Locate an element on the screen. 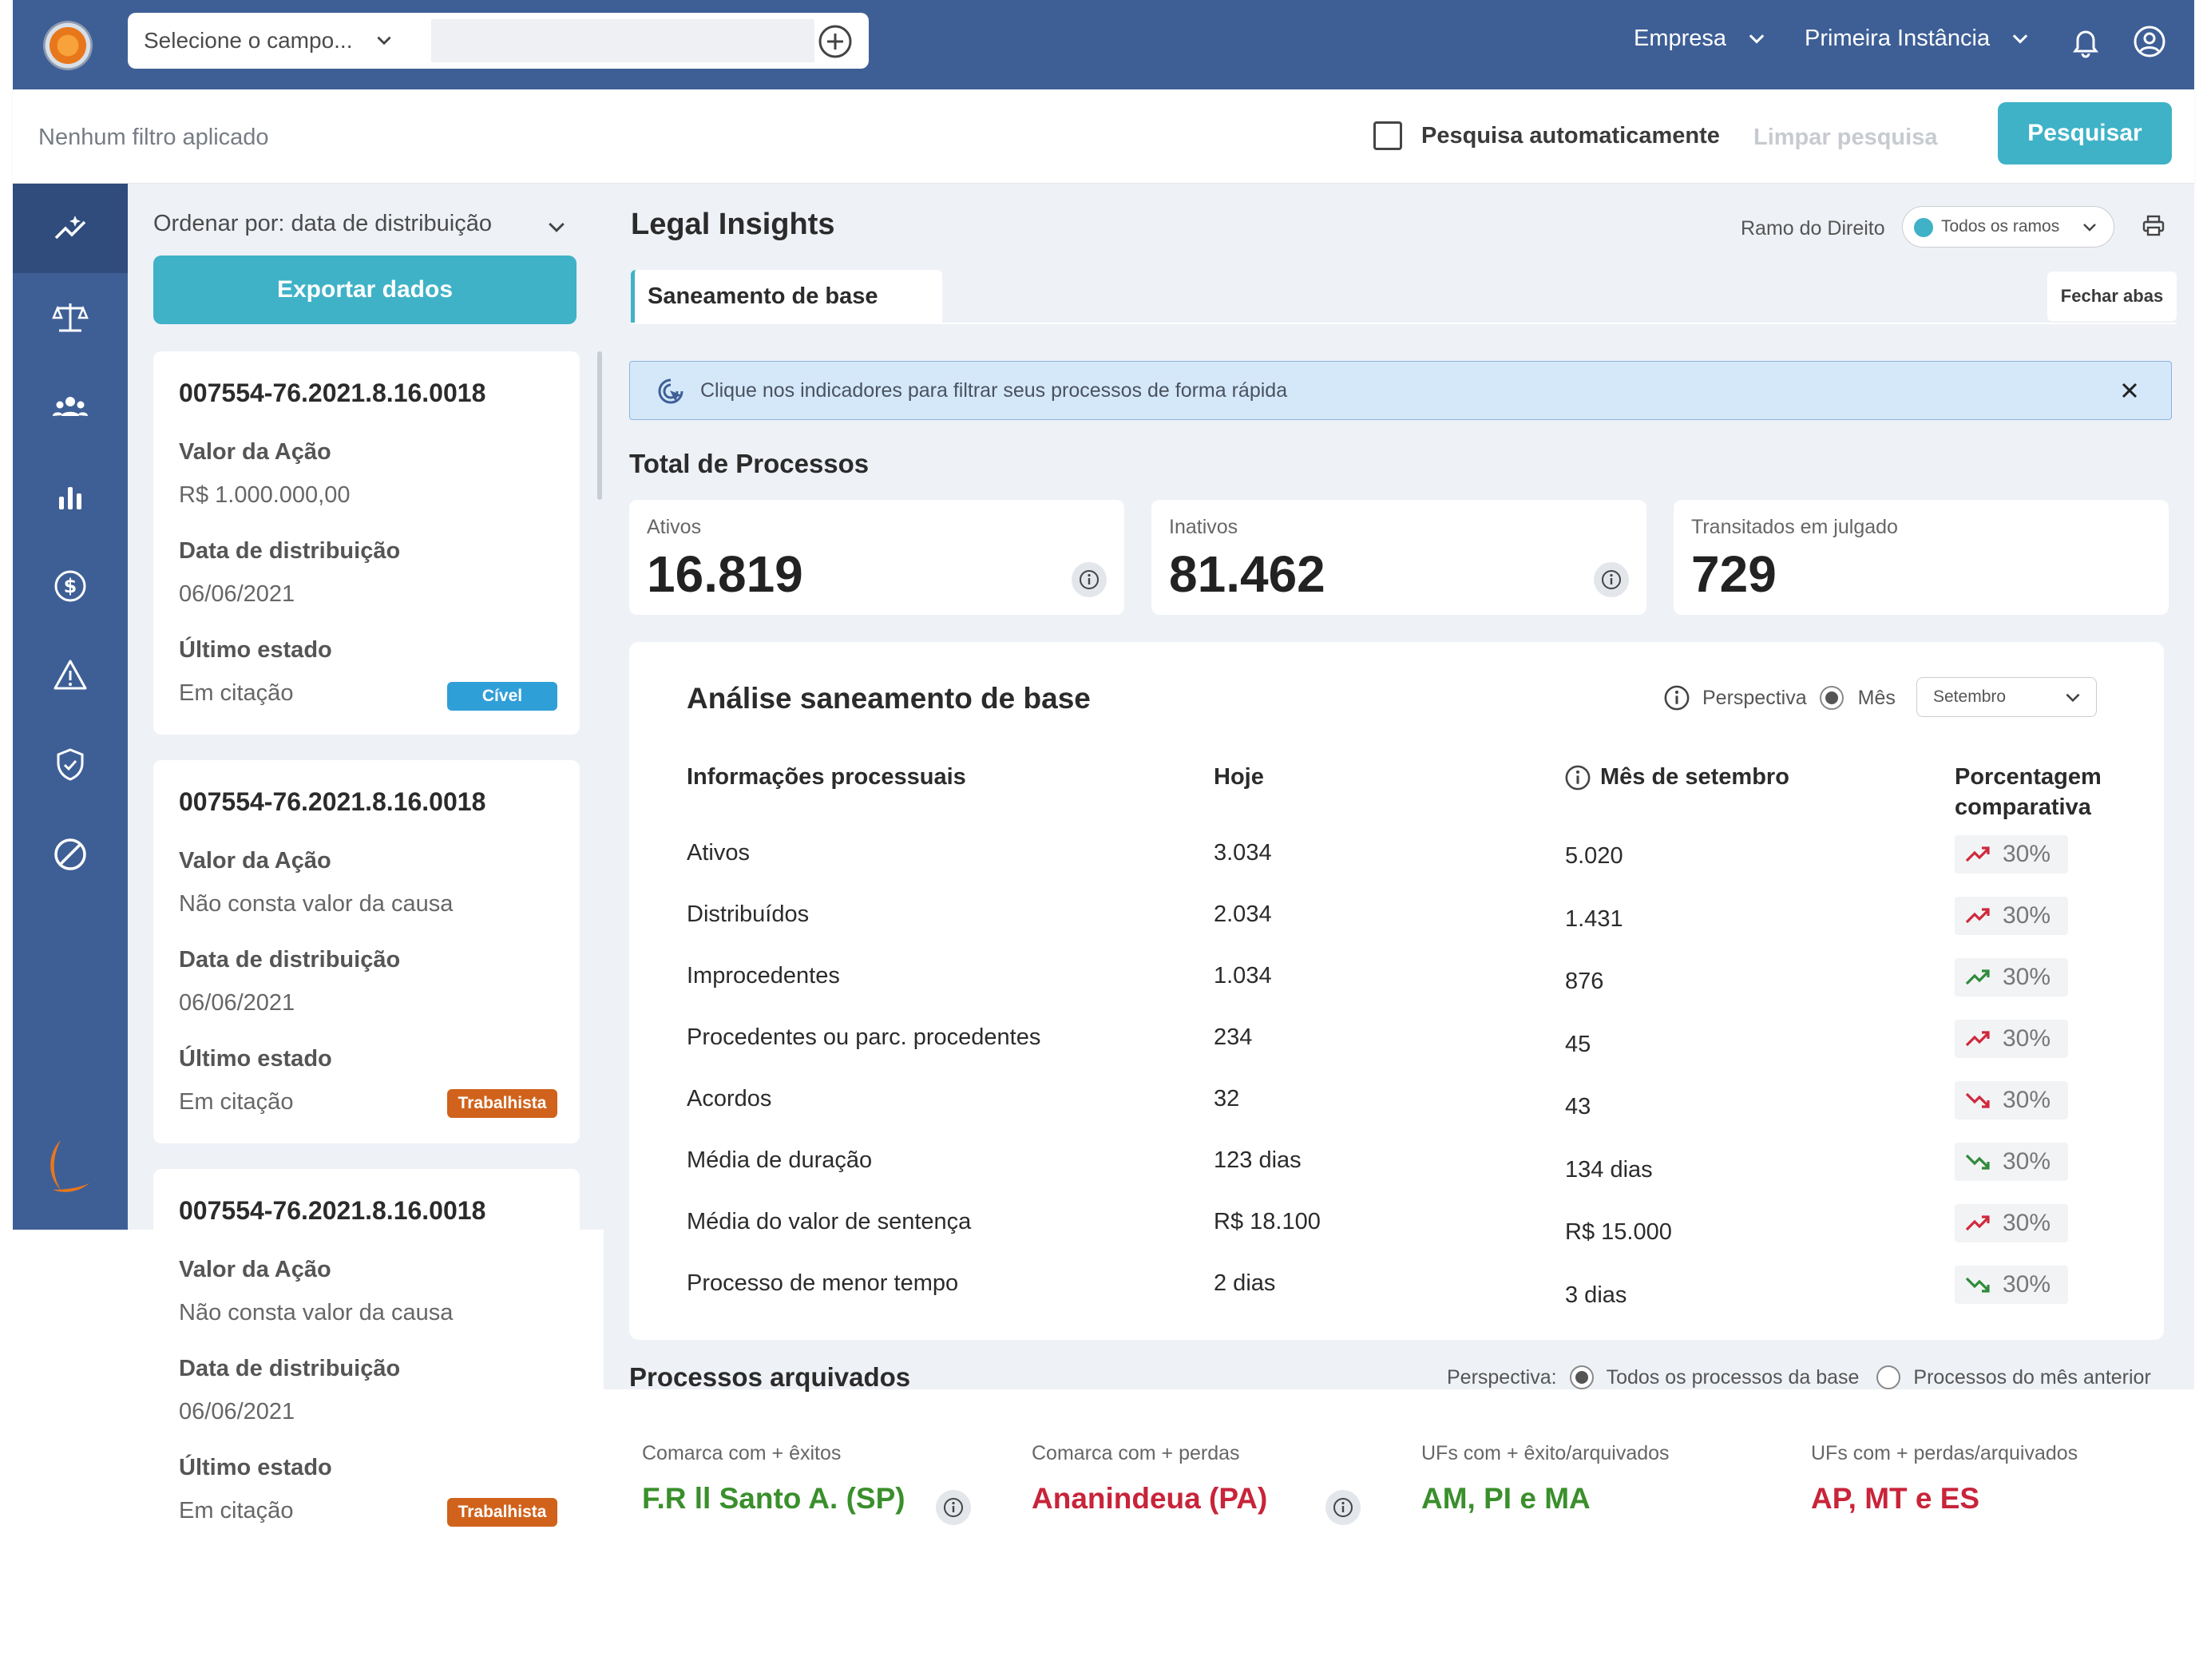  archived-stat-value: Ananindeua (PA) is located at coordinates (1150, 1498).